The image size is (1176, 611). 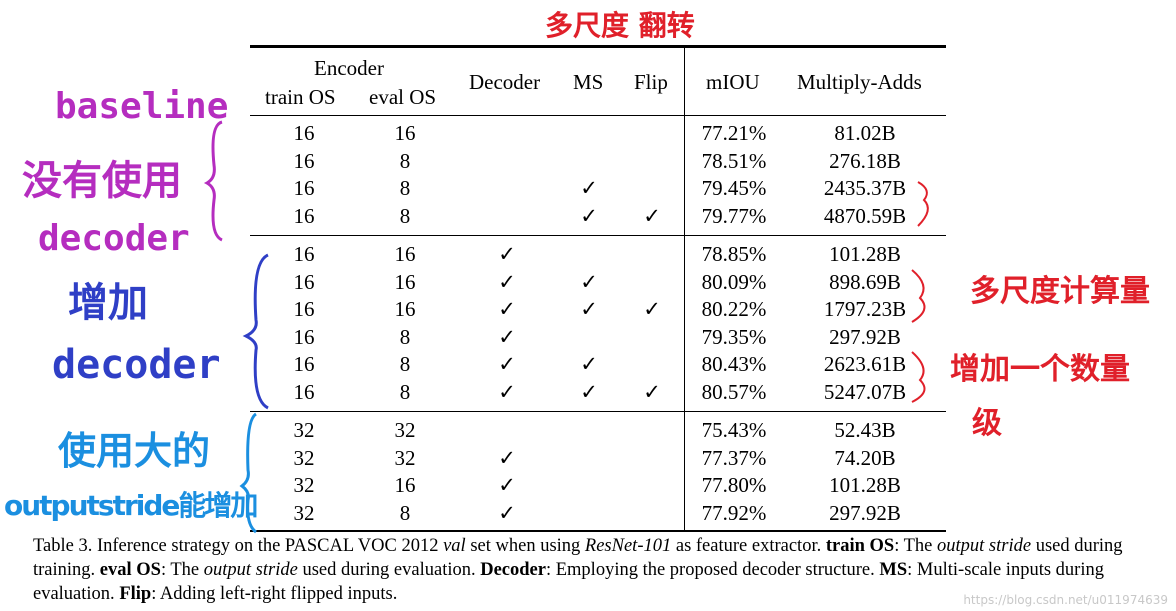 What do you see at coordinates (300, 97) in the screenshot?
I see `header-train-os: train OS` at bounding box center [300, 97].